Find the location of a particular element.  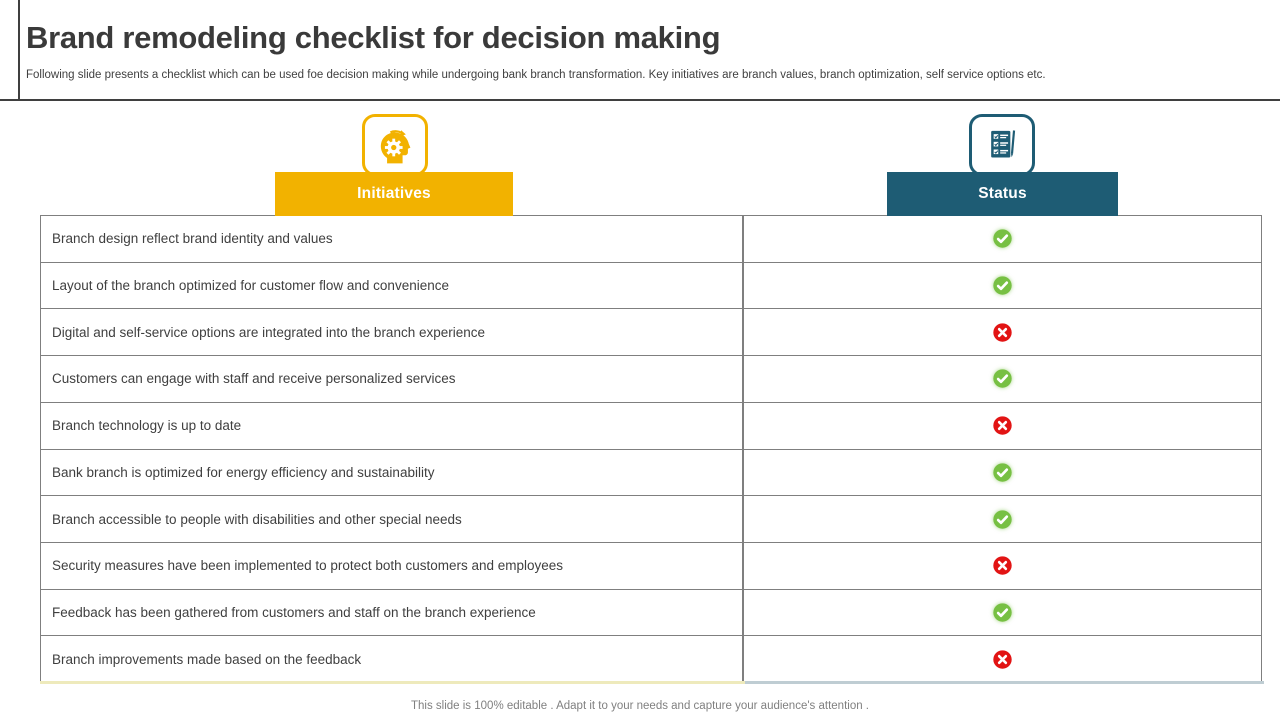

initiative-cell: Branch technology is up to date is located at coordinates (392, 425).